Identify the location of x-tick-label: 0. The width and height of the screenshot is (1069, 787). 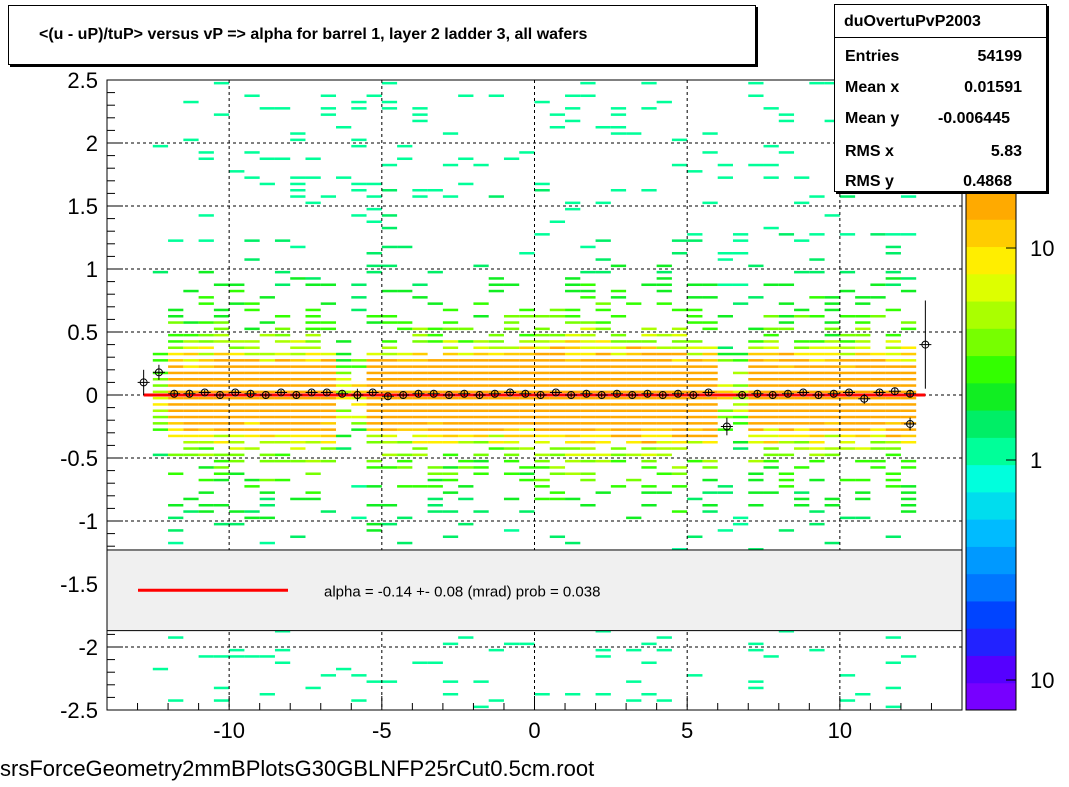
(534, 730).